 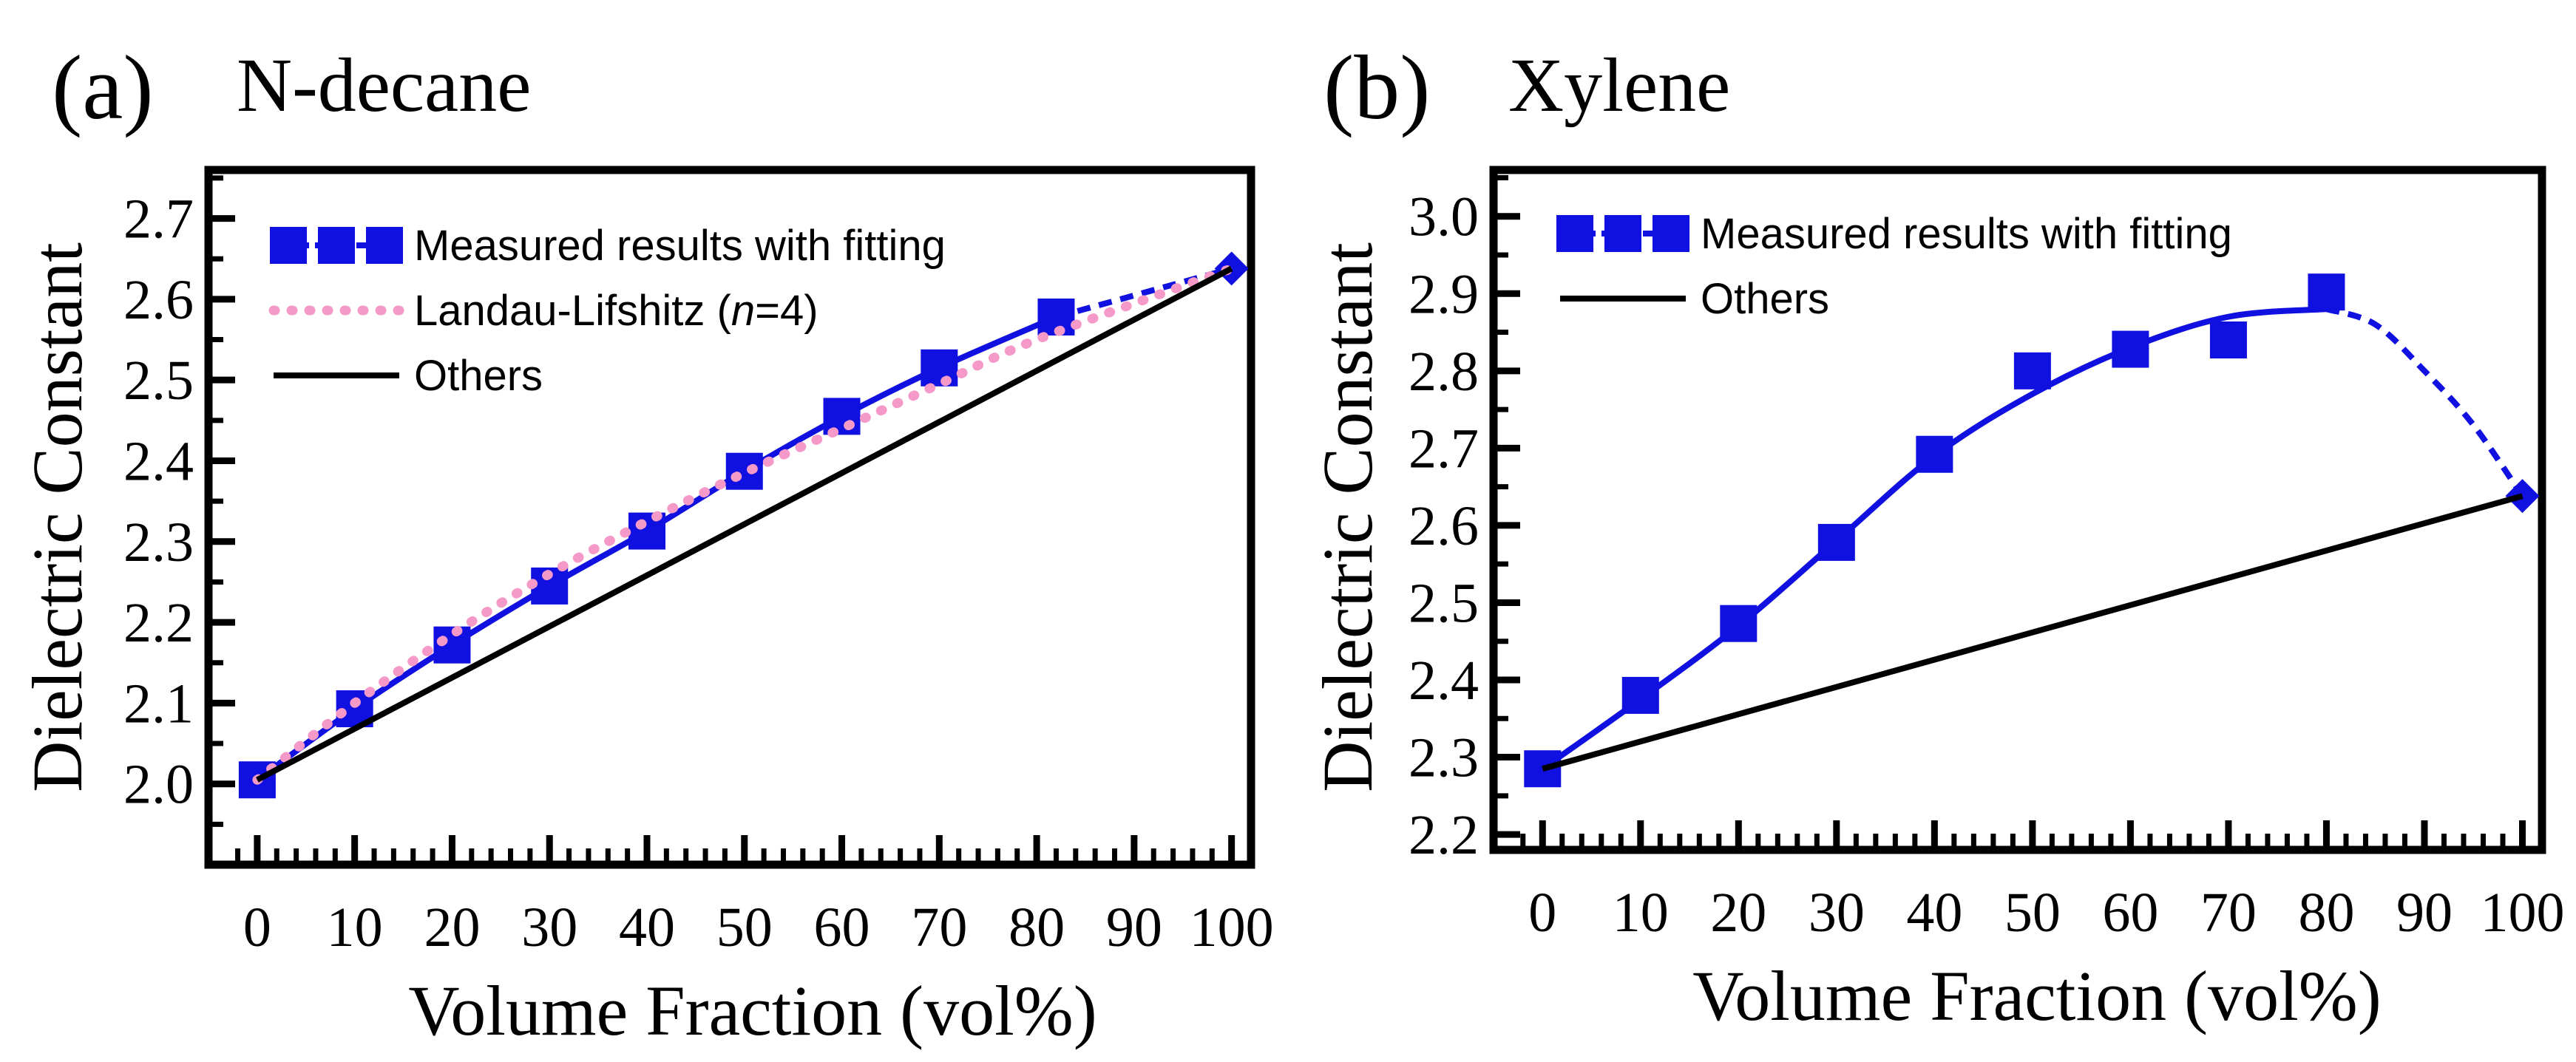 I want to click on panel-b-title: Xylene, so click(x=1619, y=85).